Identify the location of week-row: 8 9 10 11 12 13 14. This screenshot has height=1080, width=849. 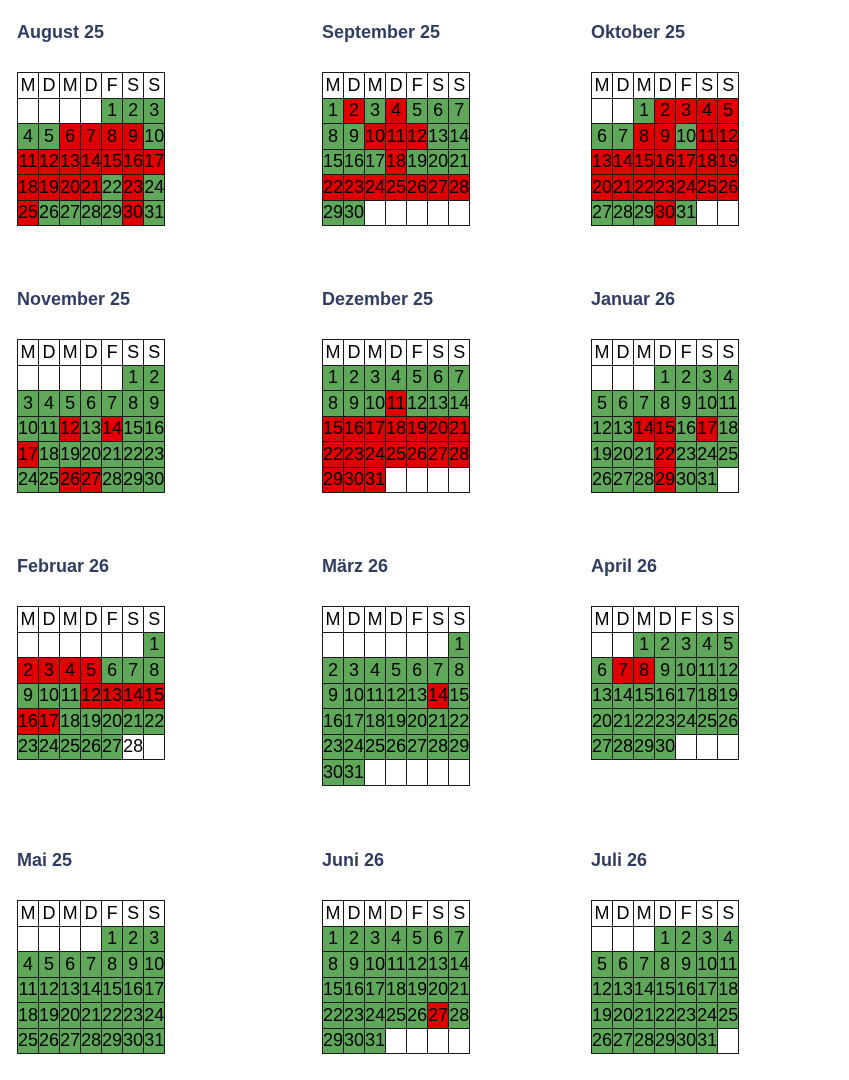
(396, 964).